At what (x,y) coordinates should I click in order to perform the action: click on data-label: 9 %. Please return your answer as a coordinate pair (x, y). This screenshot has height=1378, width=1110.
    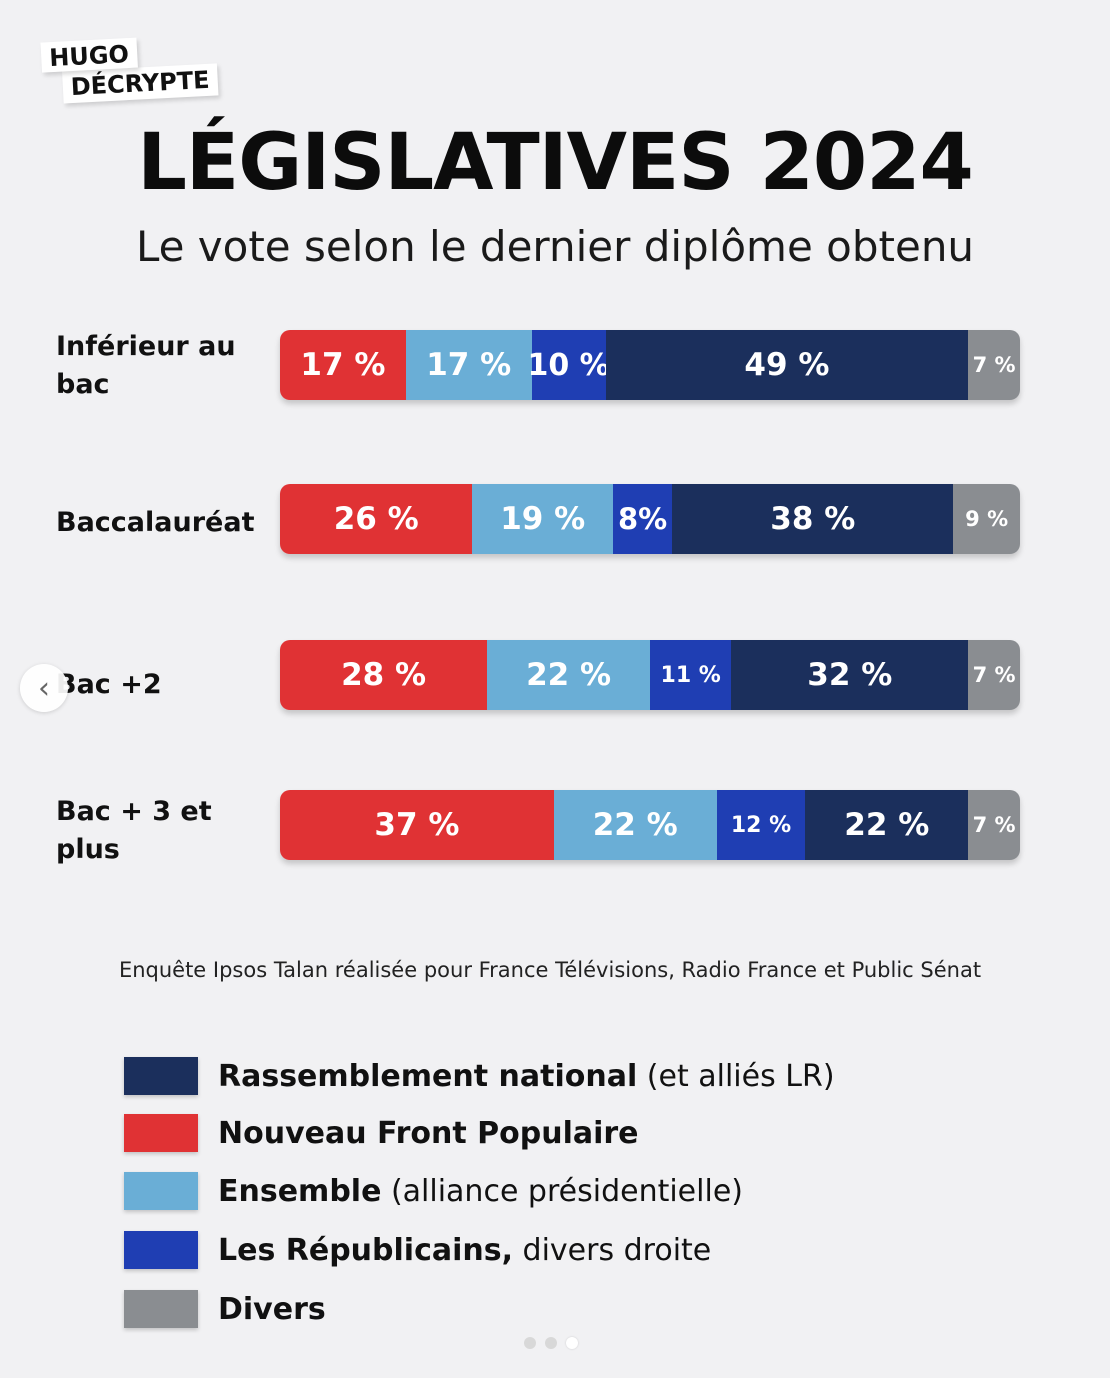
    Looking at the image, I should click on (987, 519).